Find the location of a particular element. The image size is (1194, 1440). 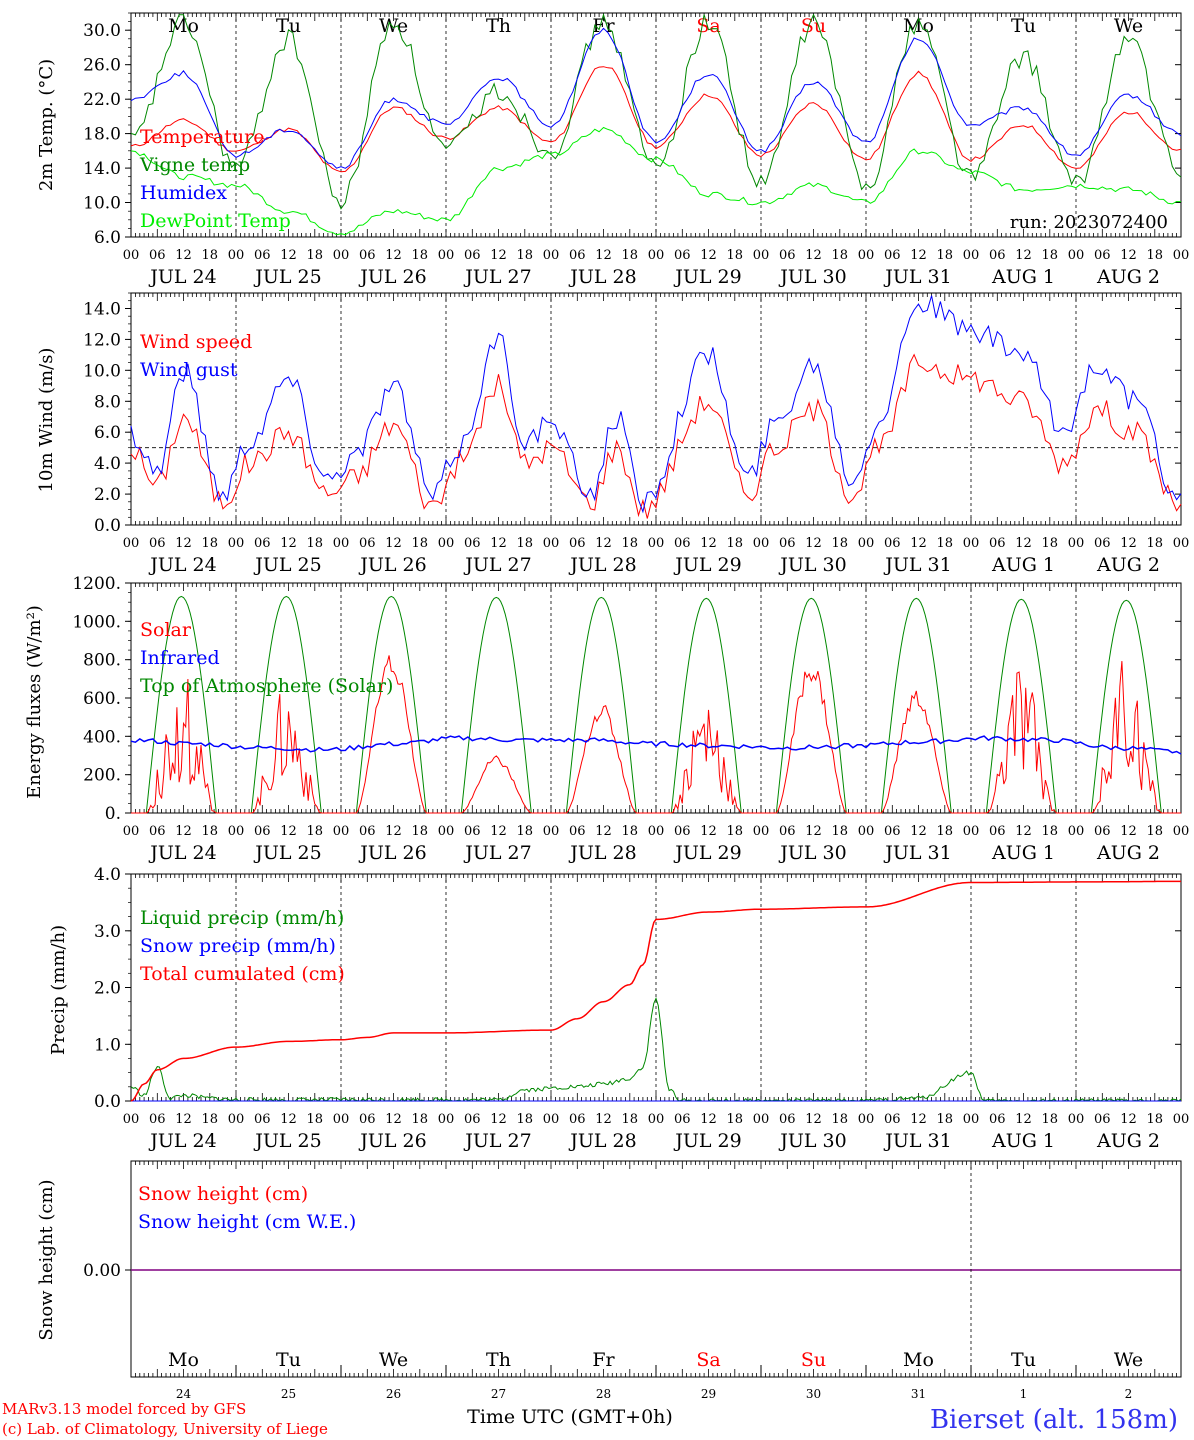

wind-ytick-label: 14.0 is located at coordinates (102, 309).